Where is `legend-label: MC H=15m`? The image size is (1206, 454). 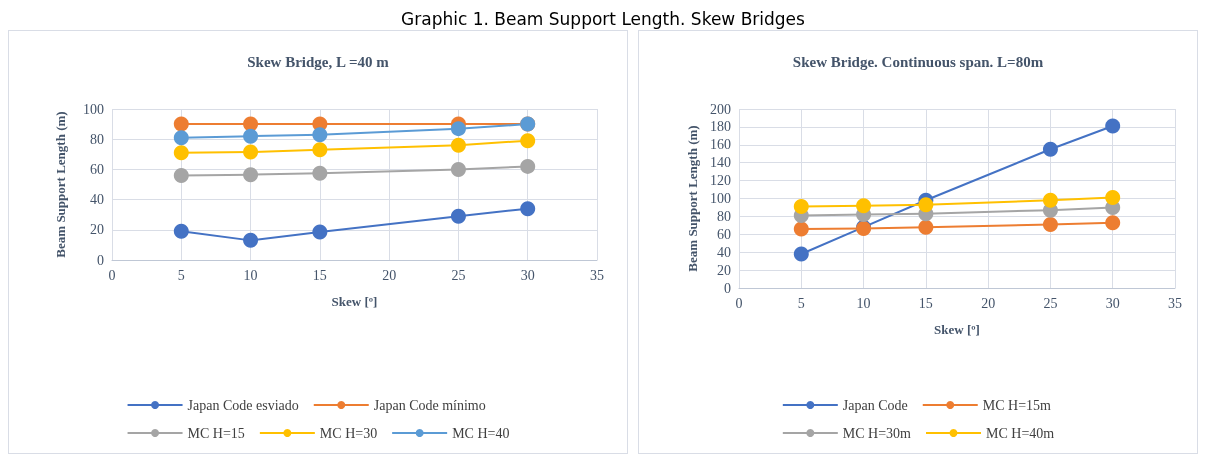
legend-label: MC H=15m is located at coordinates (1017, 405).